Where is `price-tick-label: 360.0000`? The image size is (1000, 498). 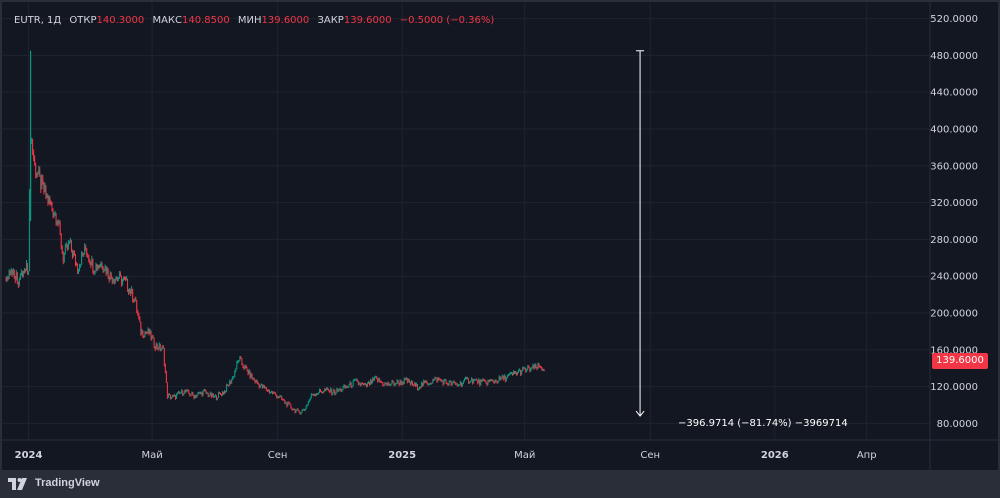 price-tick-label: 360.0000 is located at coordinates (954, 166).